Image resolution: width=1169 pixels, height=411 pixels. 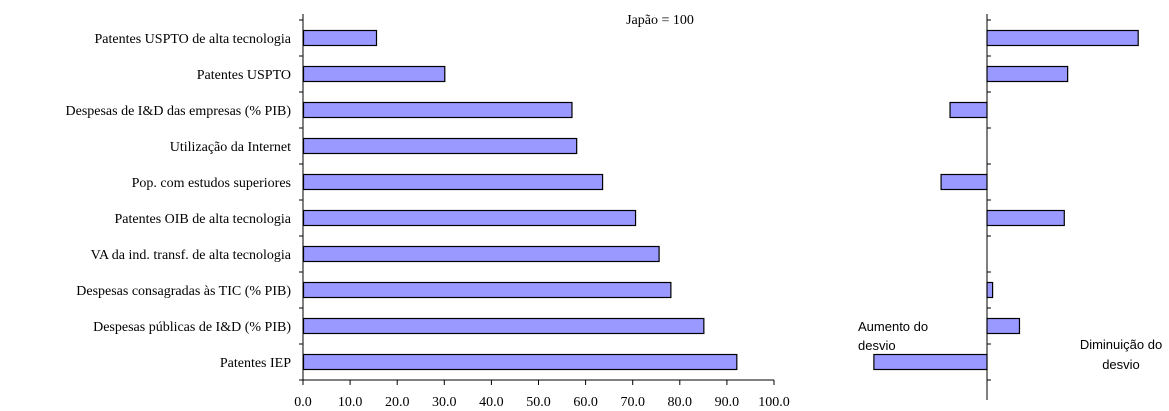 What do you see at coordinates (774, 402) in the screenshot?
I see `x-tick-label: 100.0` at bounding box center [774, 402].